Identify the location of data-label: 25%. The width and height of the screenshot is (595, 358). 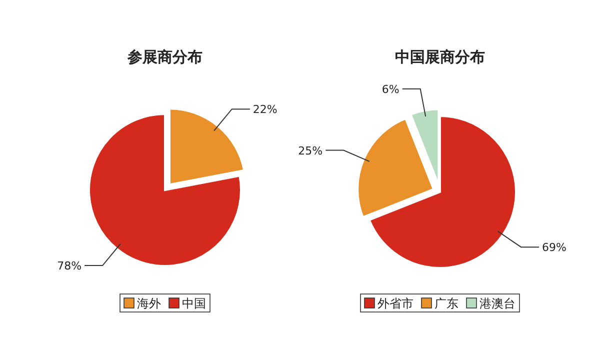
(310, 151).